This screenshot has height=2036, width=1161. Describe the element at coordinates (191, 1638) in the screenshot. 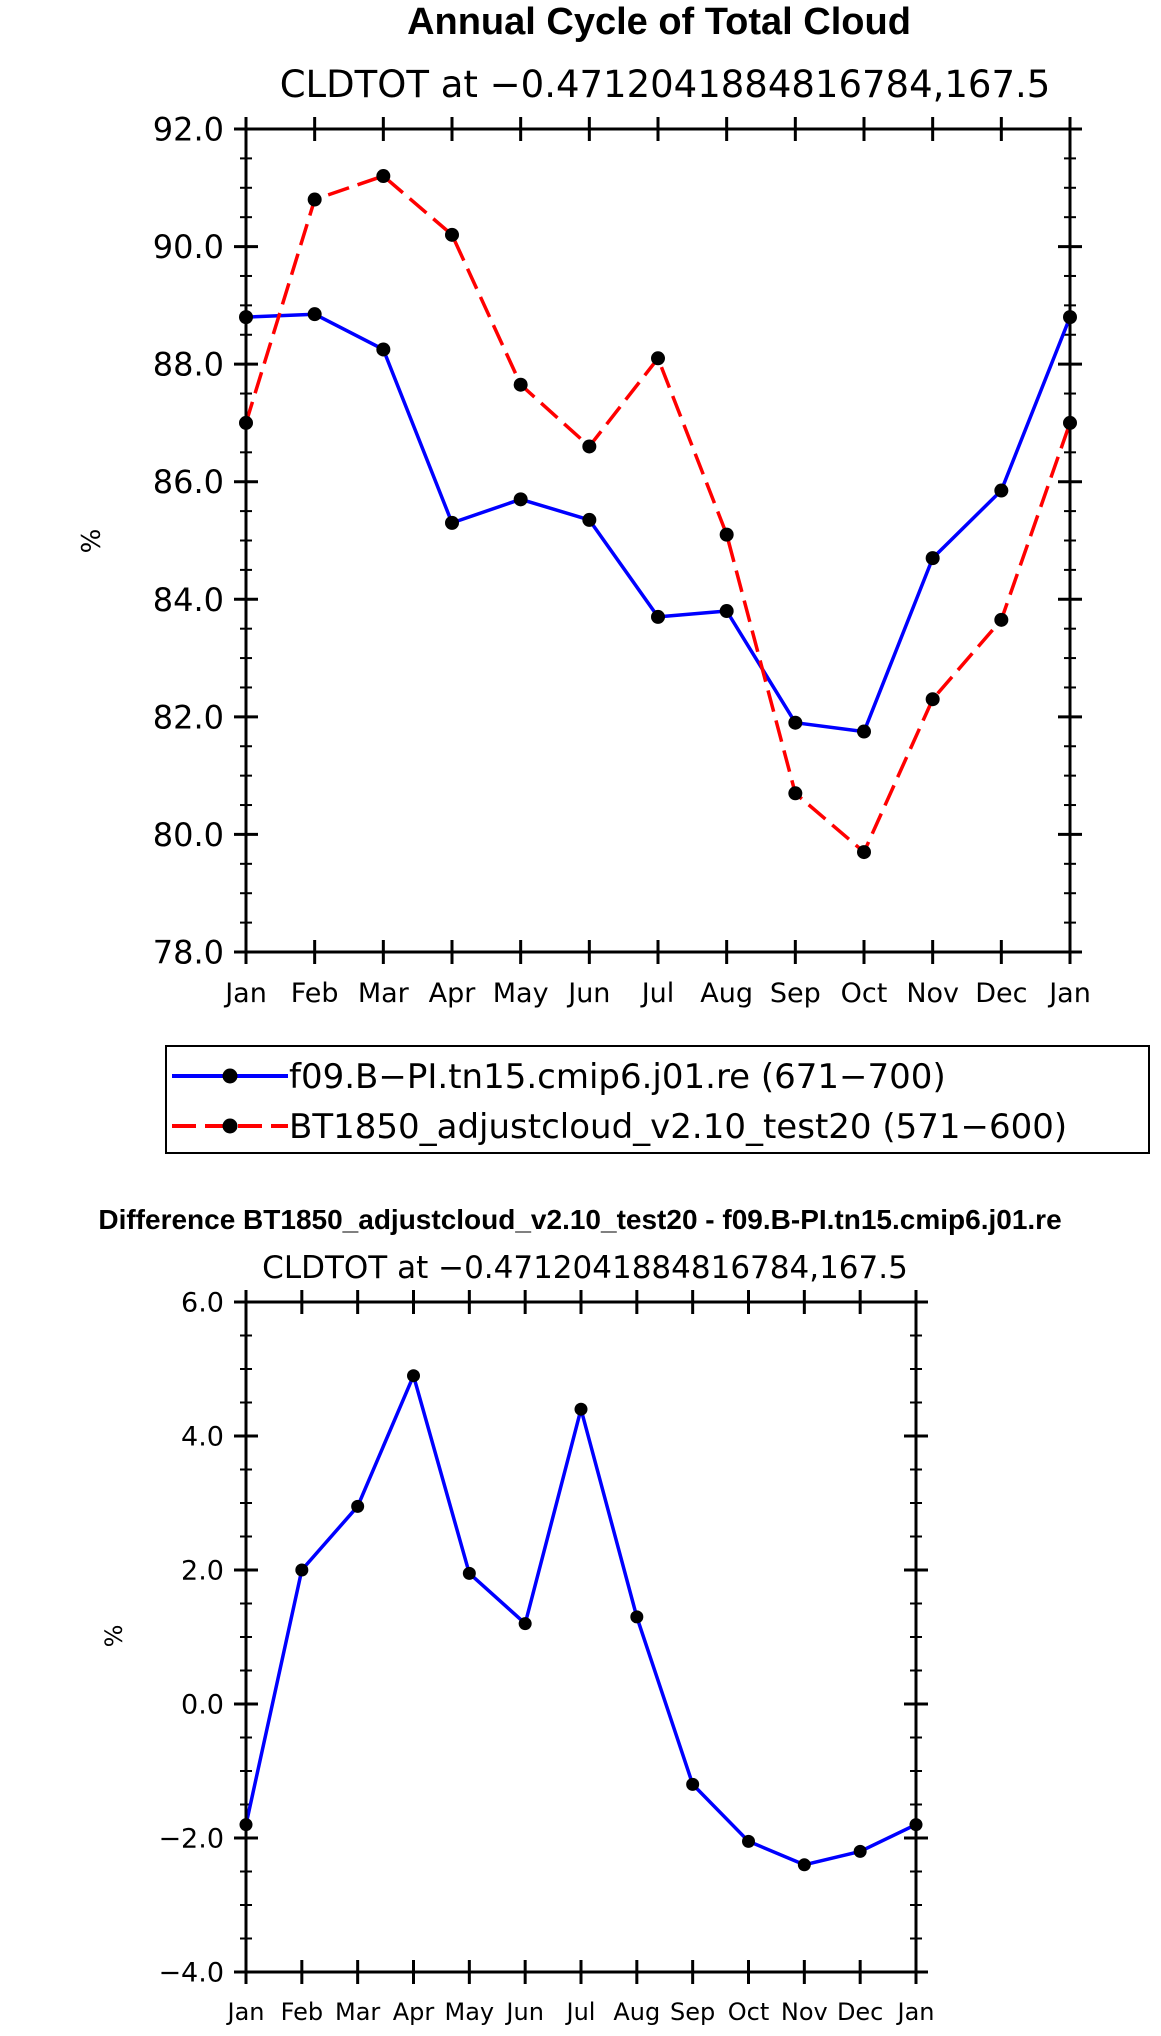

I see `chart2-y-tick-labels: −4.0 −2.0 0.0 2.0 4.0 6.0` at that location.